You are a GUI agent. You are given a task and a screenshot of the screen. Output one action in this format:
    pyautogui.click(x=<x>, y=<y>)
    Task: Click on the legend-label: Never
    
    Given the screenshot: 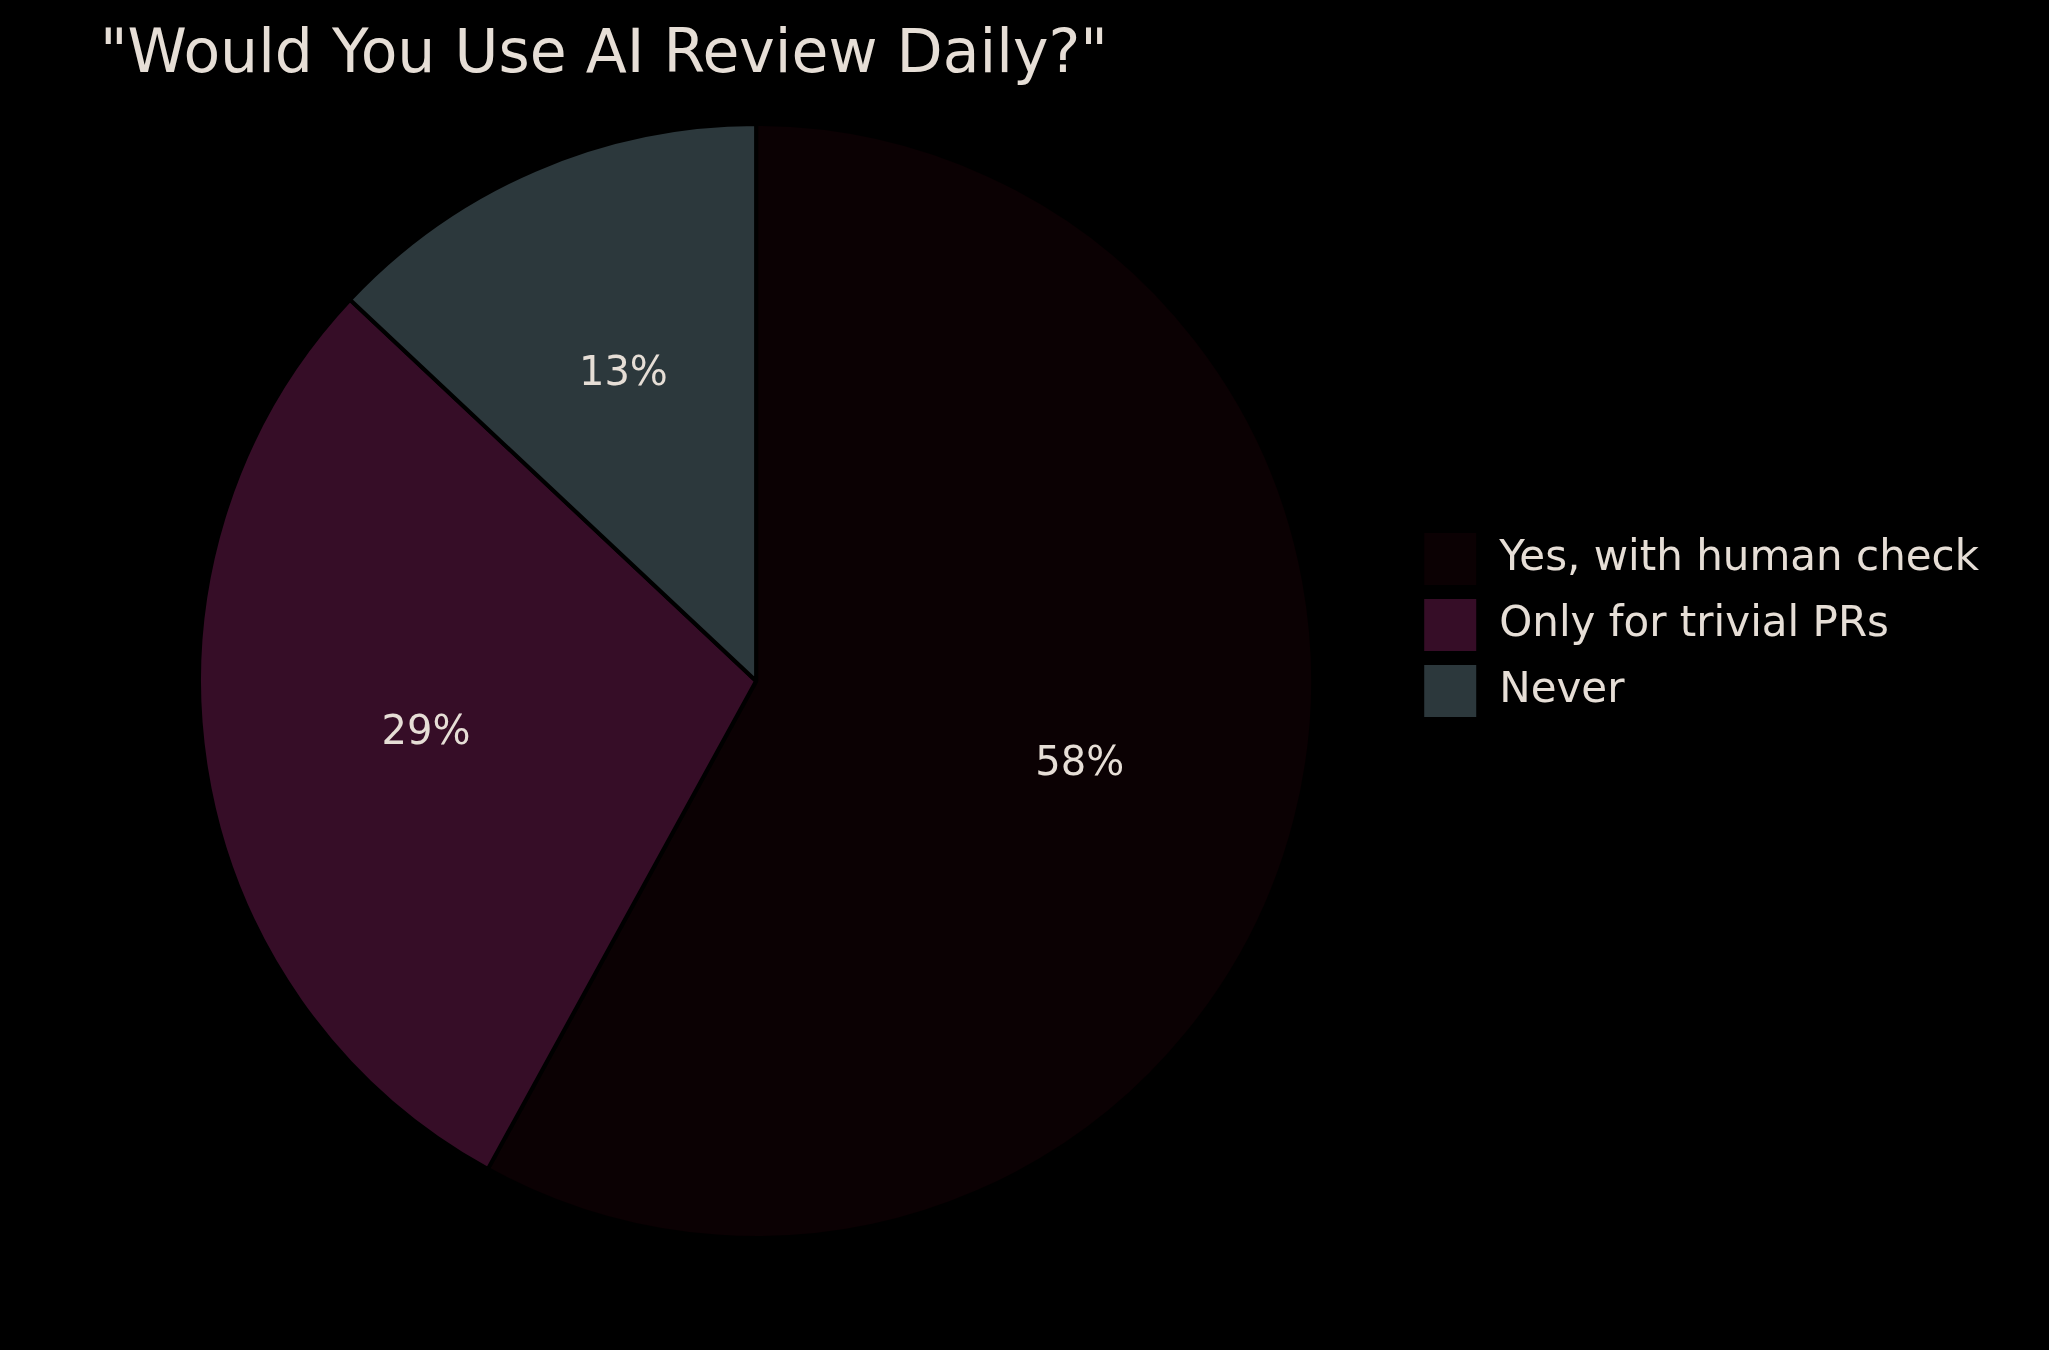 What is the action you would take?
    pyautogui.click(x=1562, y=687)
    